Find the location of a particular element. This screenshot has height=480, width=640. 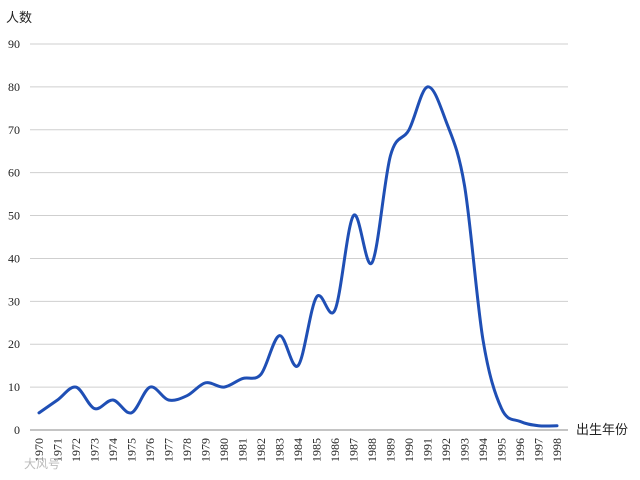

x-tick-label: 1981 is located at coordinates (243, 450).